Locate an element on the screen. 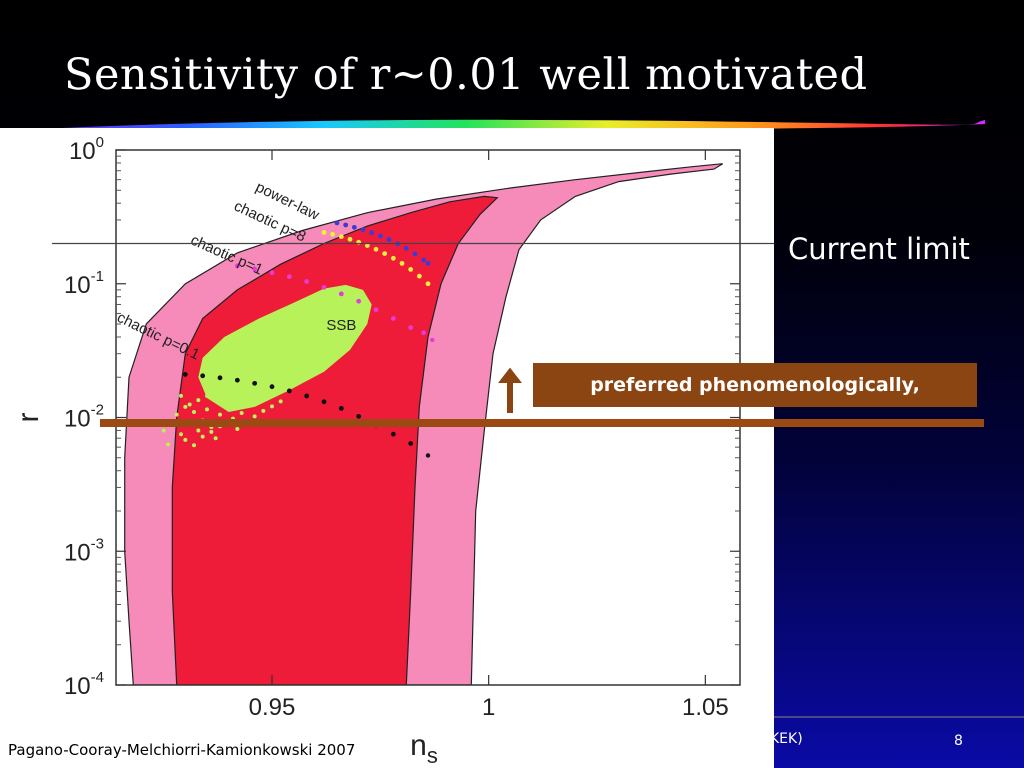 This screenshot has height=768, width=1024. y-tick-label: 10⁻³ is located at coordinates (84, 550).